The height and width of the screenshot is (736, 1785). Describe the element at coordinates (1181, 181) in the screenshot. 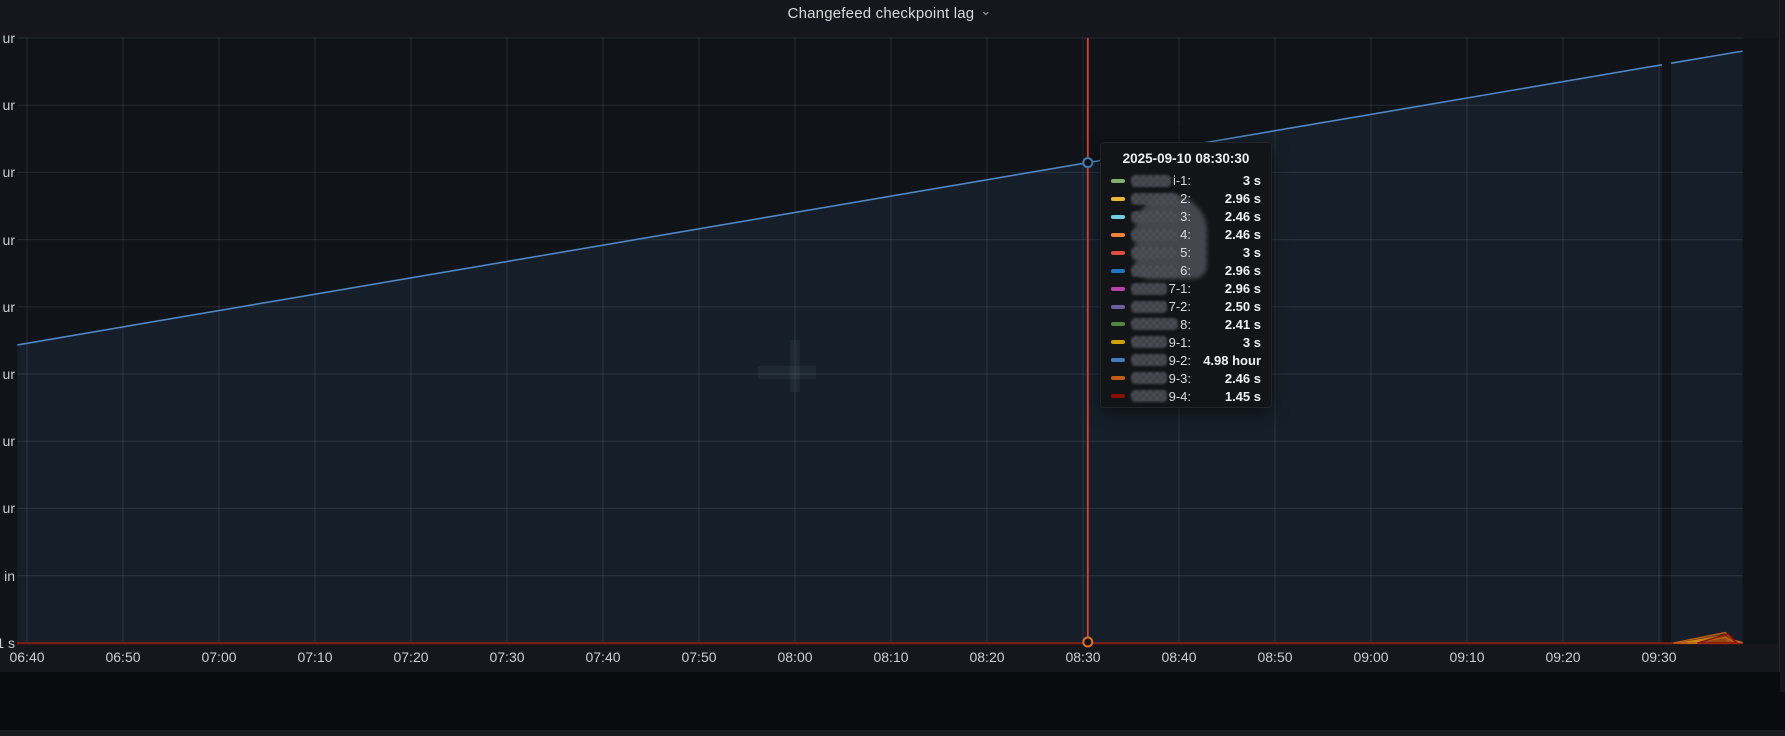

I see `series-name-suffix: i-1:` at that location.